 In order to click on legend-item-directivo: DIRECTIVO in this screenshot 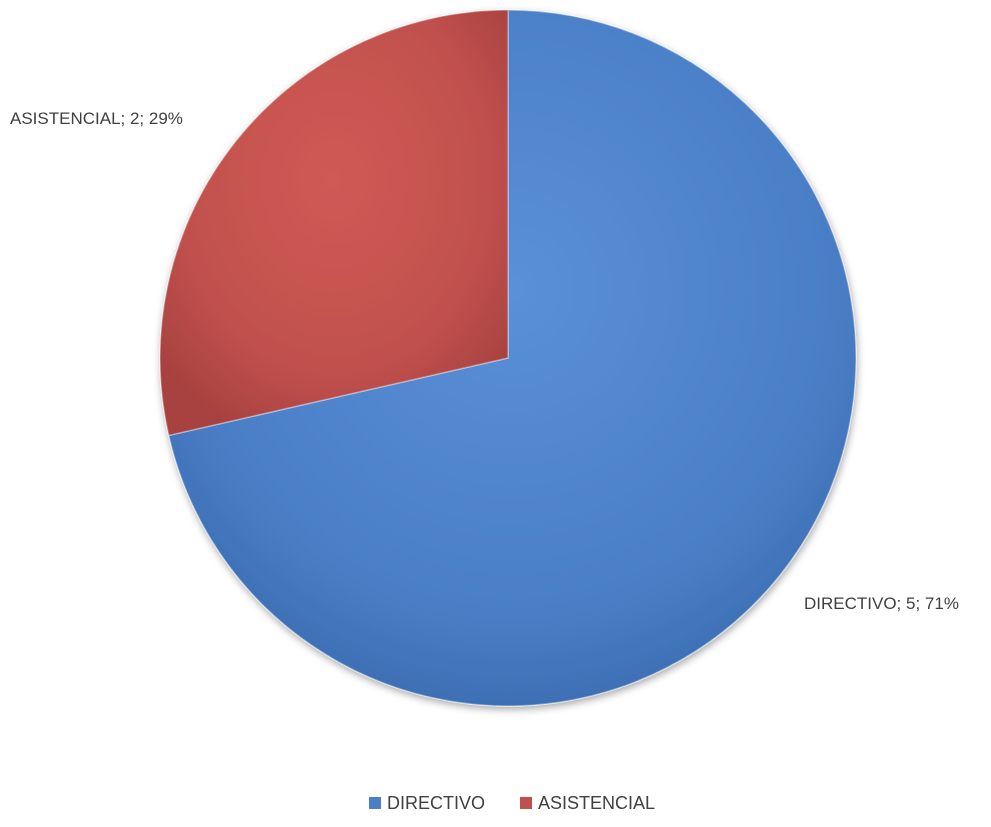, I will do `click(427, 803)`.